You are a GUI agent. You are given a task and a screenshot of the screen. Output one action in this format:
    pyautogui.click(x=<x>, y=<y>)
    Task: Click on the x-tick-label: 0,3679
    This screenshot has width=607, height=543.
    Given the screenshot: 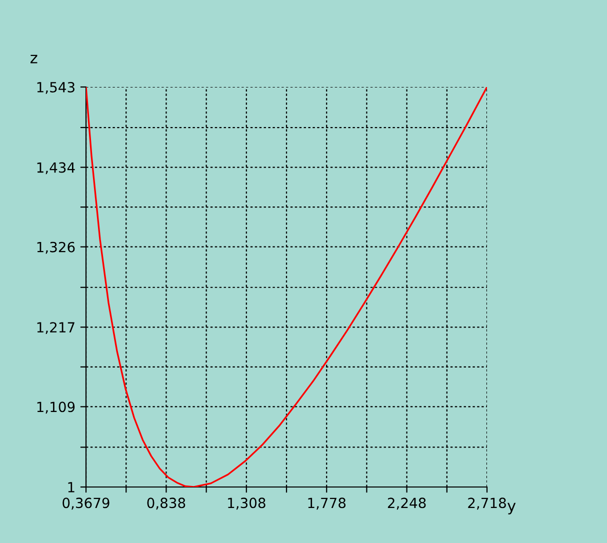 What is the action you would take?
    pyautogui.click(x=86, y=504)
    